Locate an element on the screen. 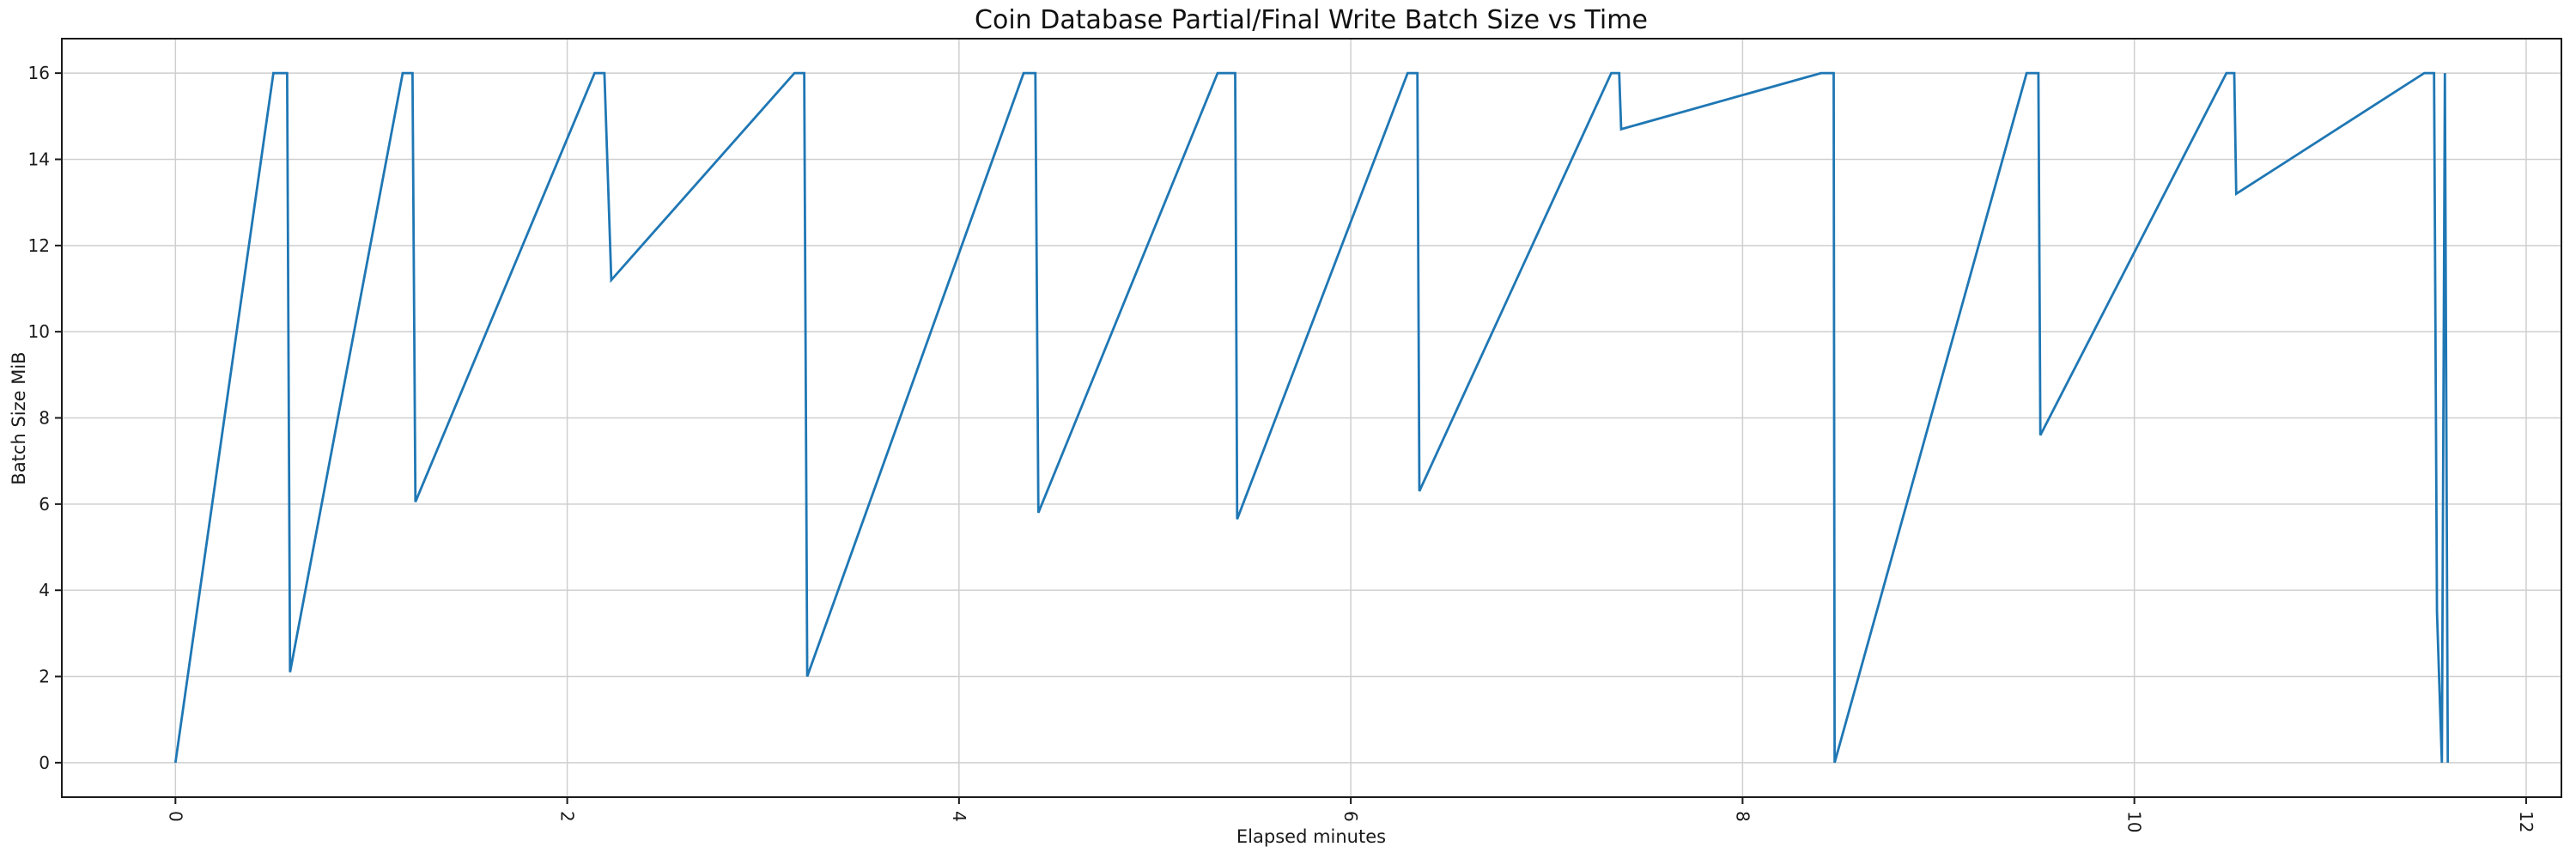 The width and height of the screenshot is (2576, 859). y-axis-label: Batch Size MiB is located at coordinates (19, 418).